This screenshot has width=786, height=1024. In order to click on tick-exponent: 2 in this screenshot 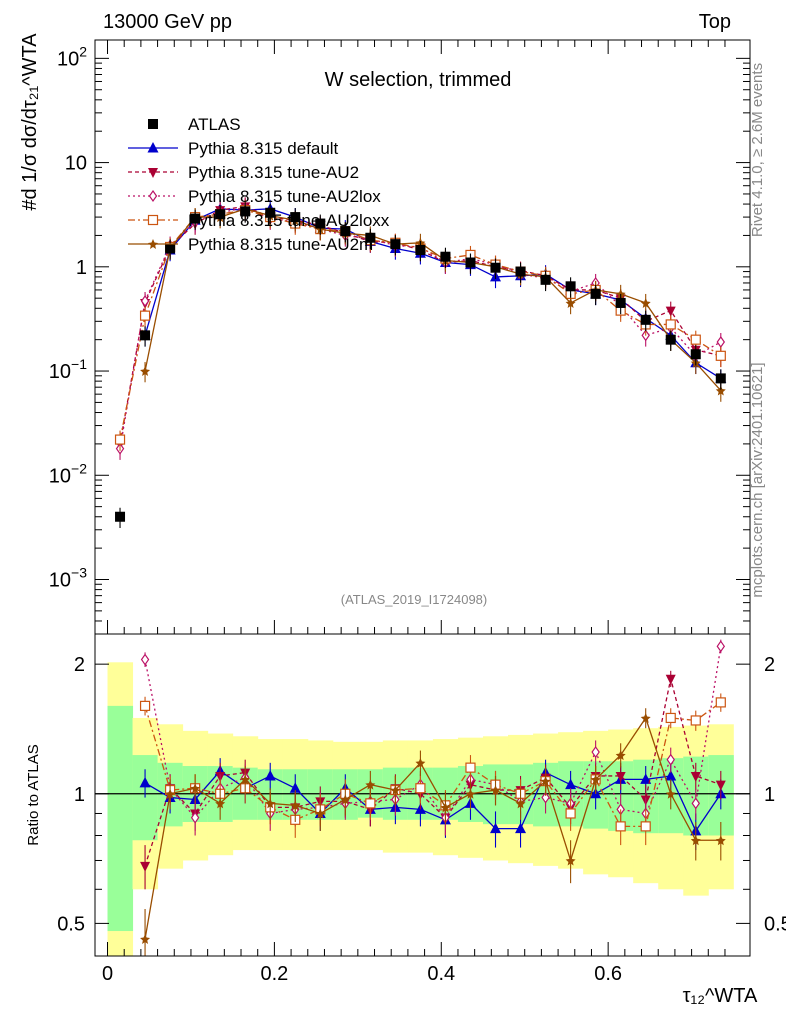, I will do `click(83, 51)`.